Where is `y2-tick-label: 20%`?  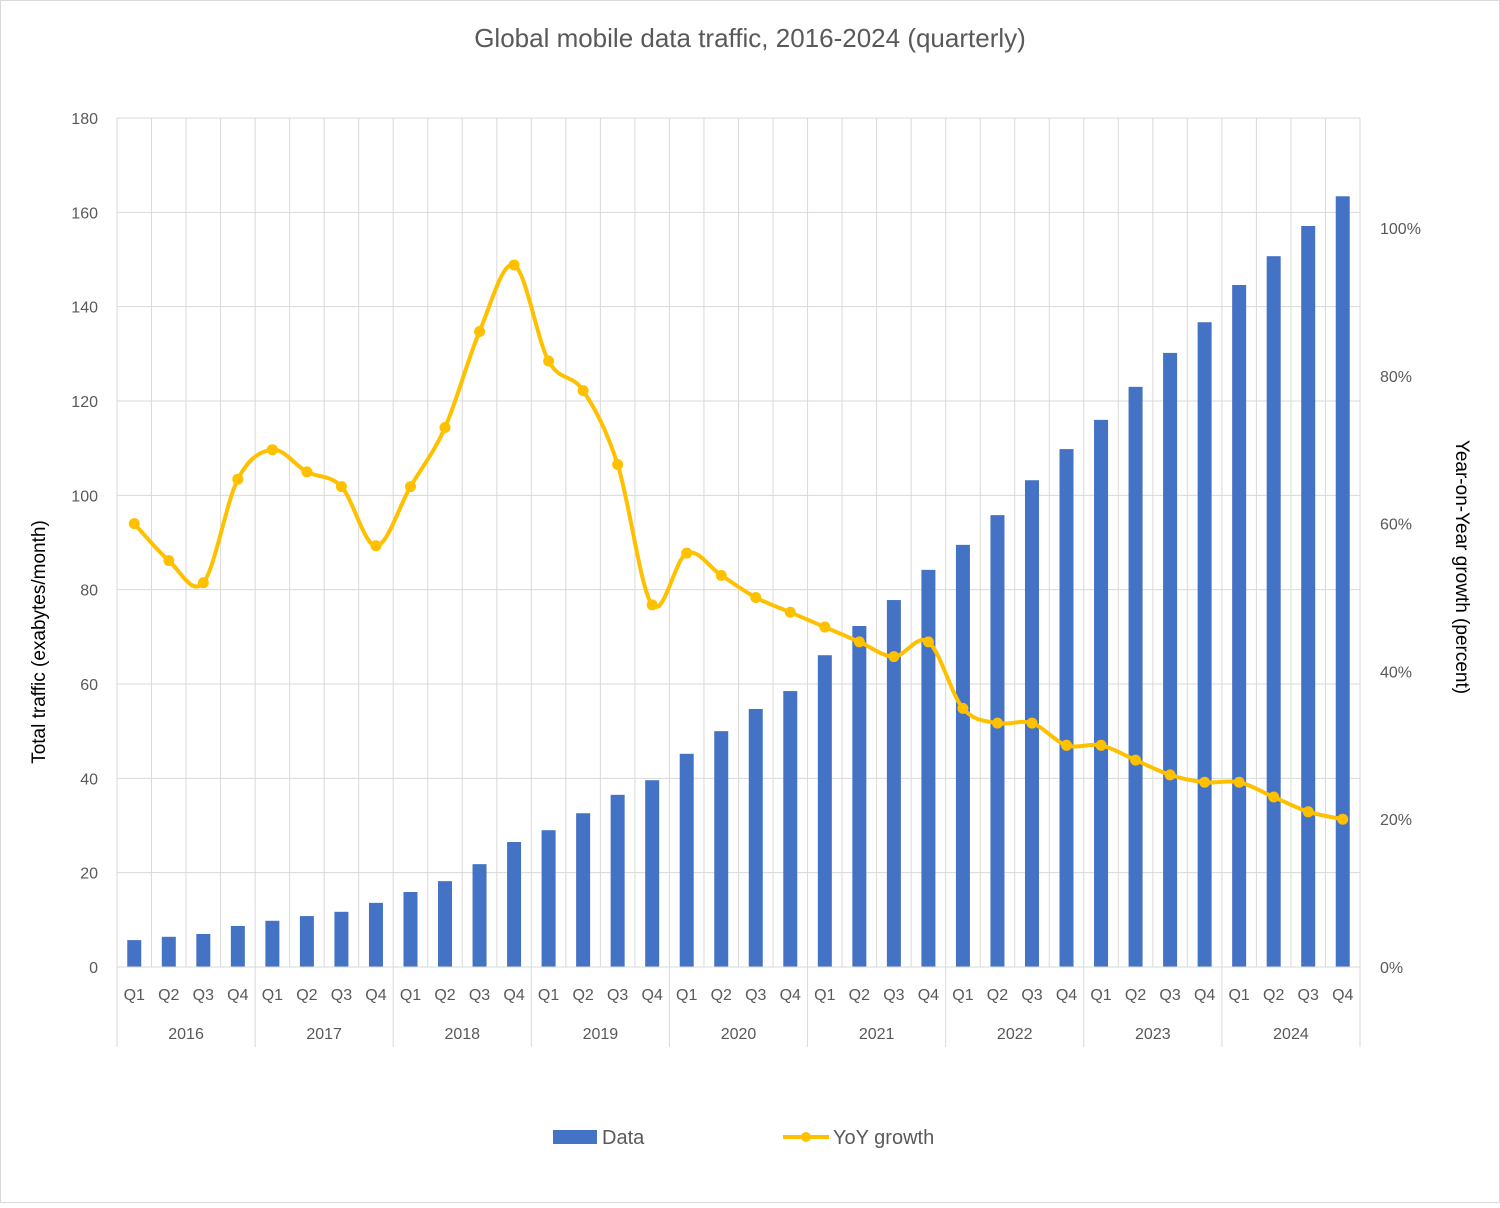
y2-tick-label: 20% is located at coordinates (1396, 820).